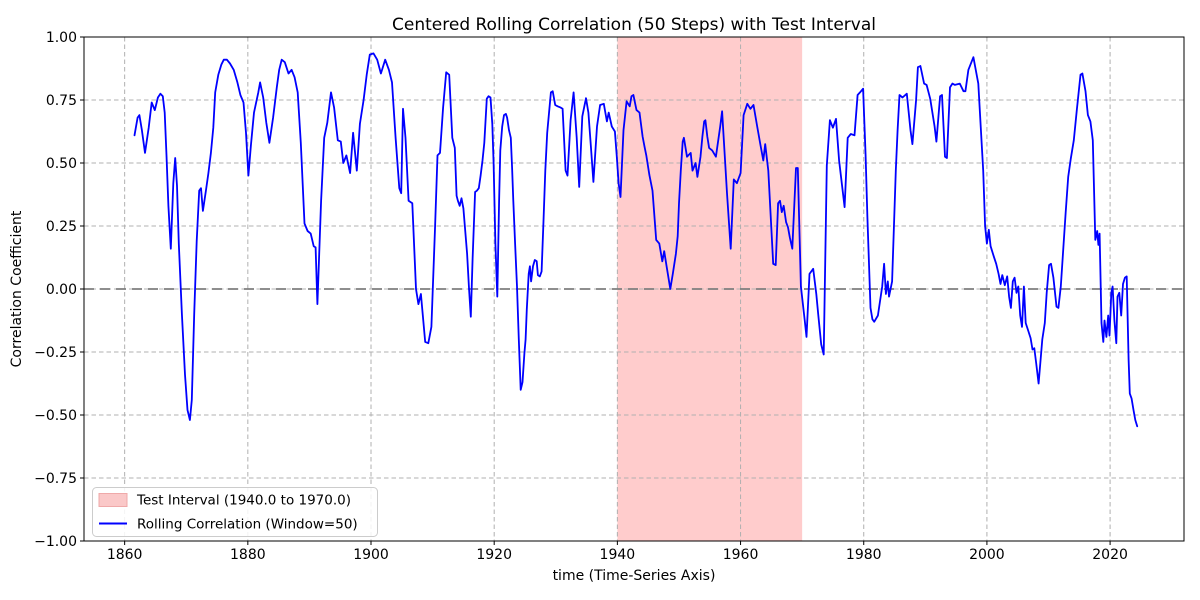  What do you see at coordinates (61, 101) in the screenshot?
I see `y-tick-label: 0.75` at bounding box center [61, 101].